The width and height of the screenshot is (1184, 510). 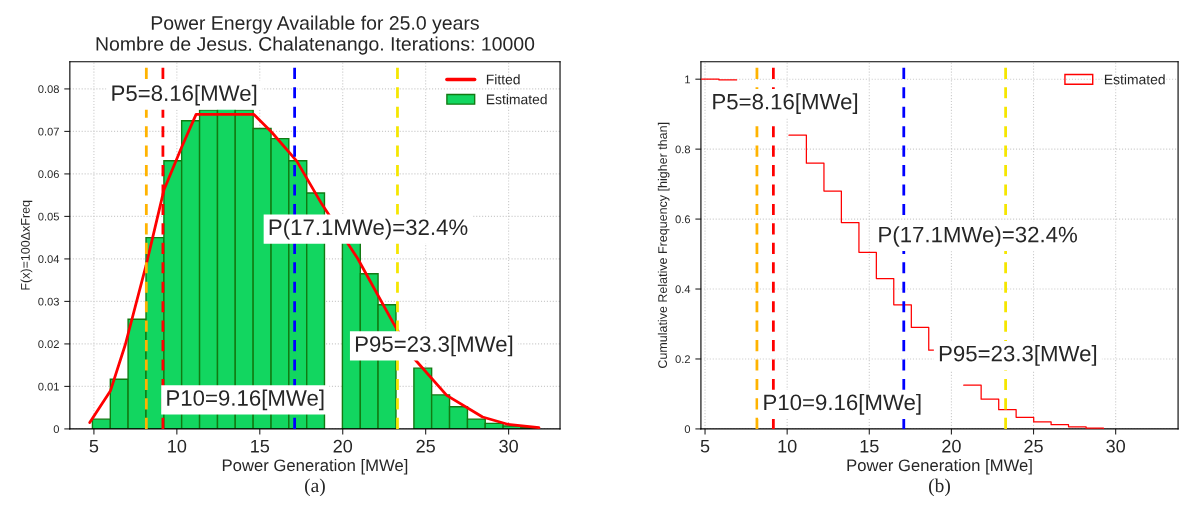 What do you see at coordinates (49, 259) in the screenshot?
I see `y-tick-label: 0.04` at bounding box center [49, 259].